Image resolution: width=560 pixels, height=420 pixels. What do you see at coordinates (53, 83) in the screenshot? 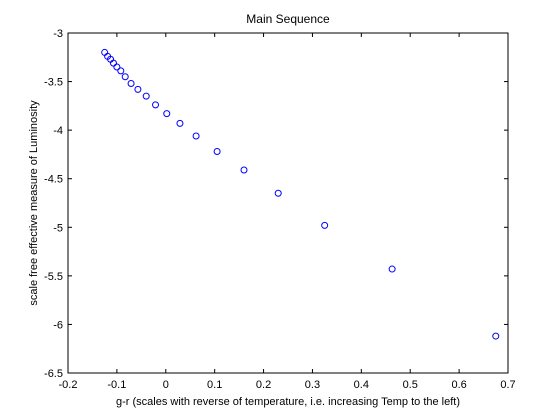
I see `y-tick-label: -3.5` at bounding box center [53, 83].